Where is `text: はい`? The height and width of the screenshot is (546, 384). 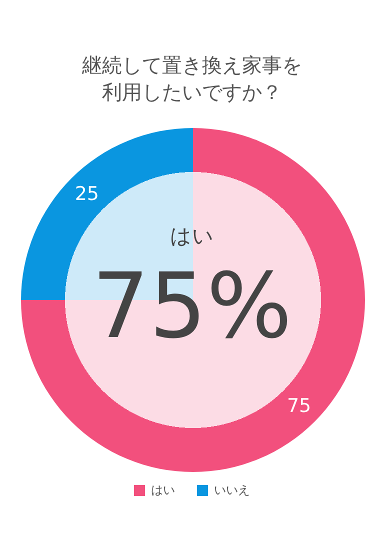 text: はい is located at coordinates (192, 236).